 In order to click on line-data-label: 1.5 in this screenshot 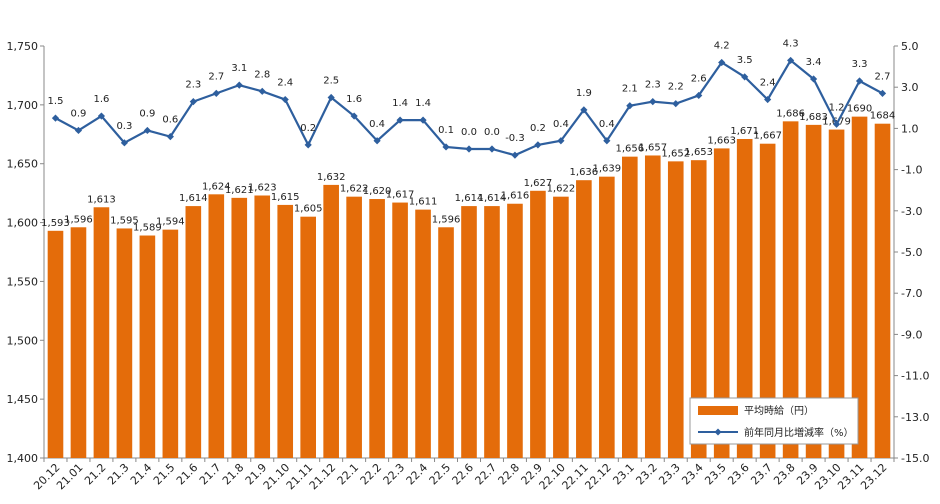, I will do `click(56, 101)`.